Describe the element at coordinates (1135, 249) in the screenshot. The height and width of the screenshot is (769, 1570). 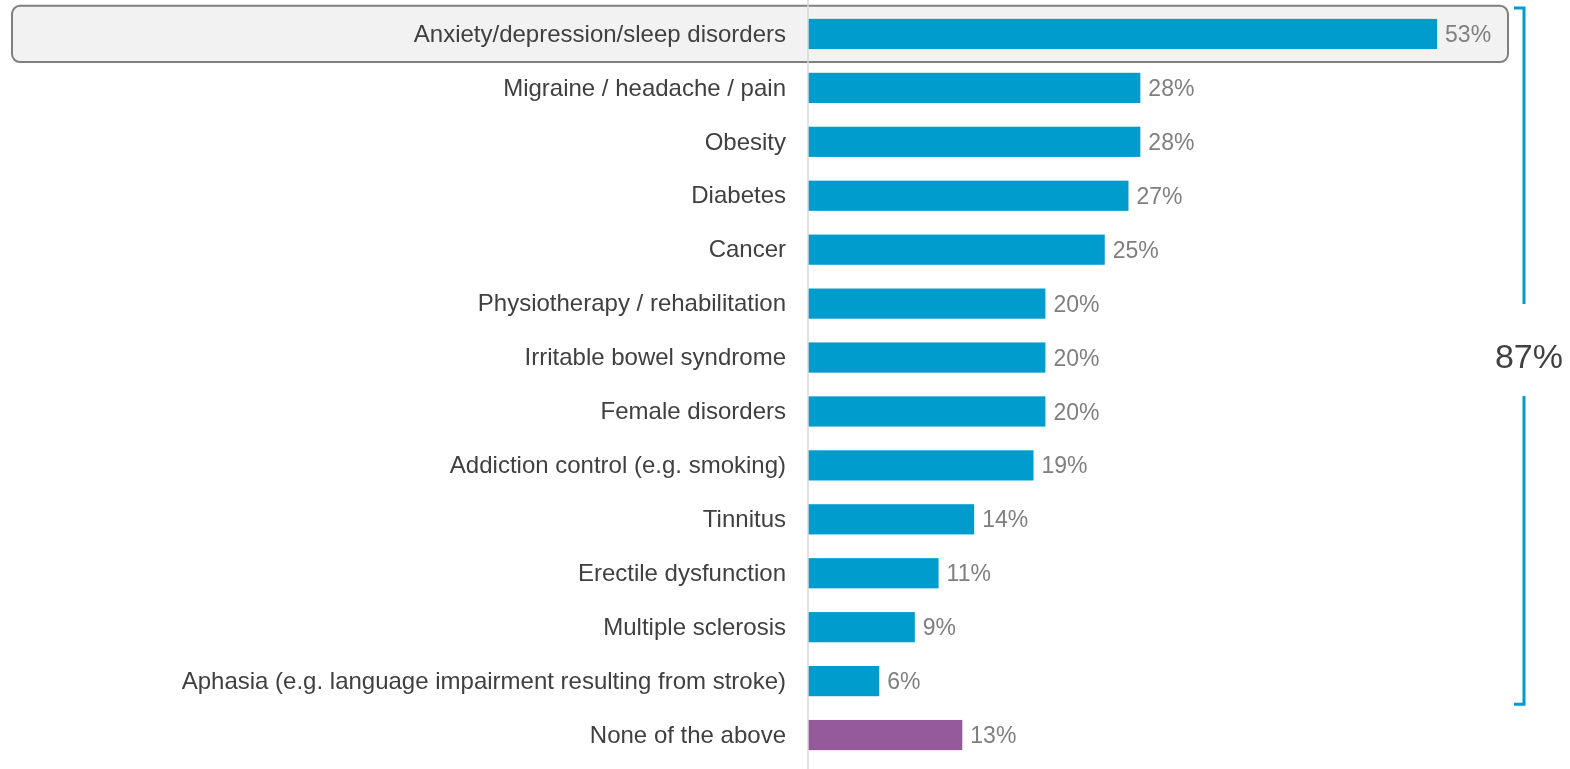
I see `data-label: 25%` at that location.